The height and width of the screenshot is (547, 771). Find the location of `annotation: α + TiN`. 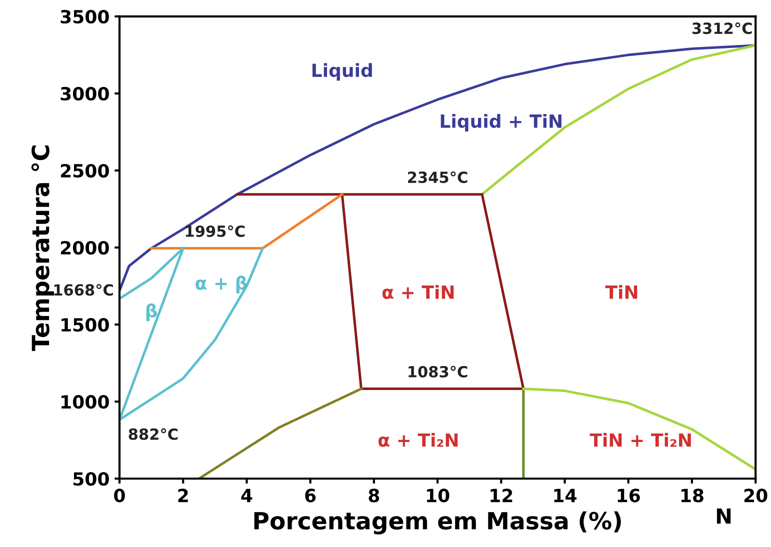

annotation: α + TiN is located at coordinates (418, 292).